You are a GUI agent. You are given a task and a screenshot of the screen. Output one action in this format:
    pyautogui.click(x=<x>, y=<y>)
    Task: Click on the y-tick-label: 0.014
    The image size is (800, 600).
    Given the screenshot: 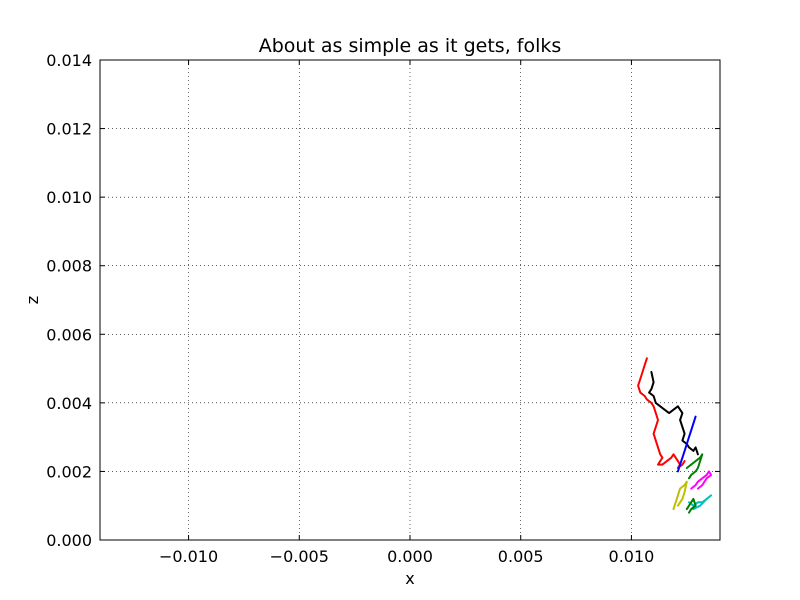 What is the action you would take?
    pyautogui.click(x=69, y=60)
    